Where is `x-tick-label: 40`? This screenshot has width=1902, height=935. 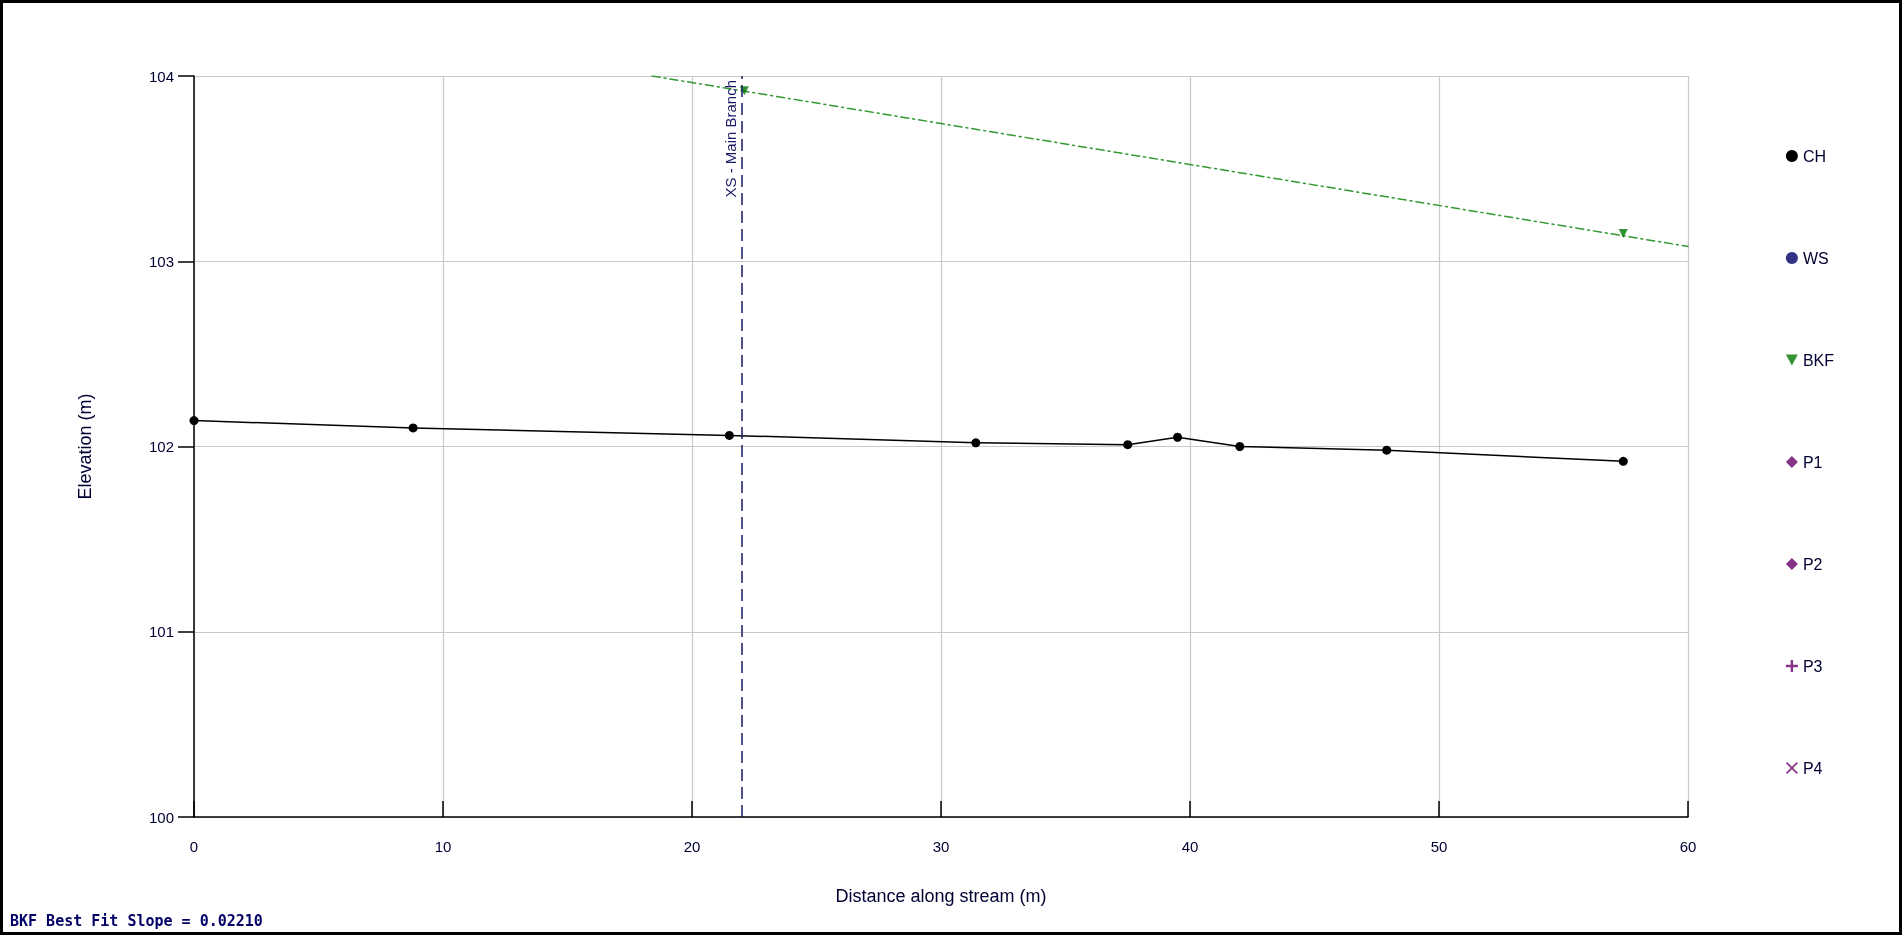
x-tick-label: 40 is located at coordinates (1190, 846).